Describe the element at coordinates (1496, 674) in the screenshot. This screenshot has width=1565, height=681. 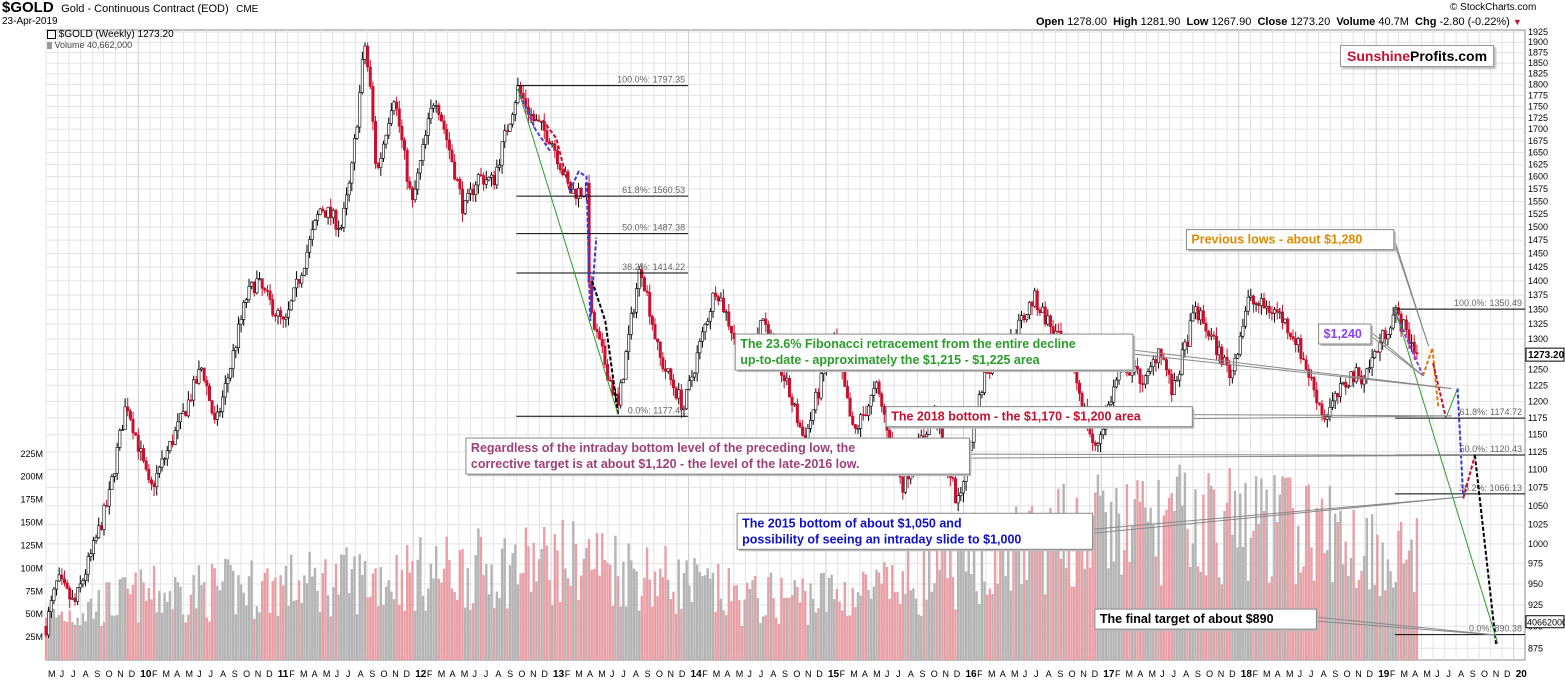
I see `time-tick-label: N` at that location.